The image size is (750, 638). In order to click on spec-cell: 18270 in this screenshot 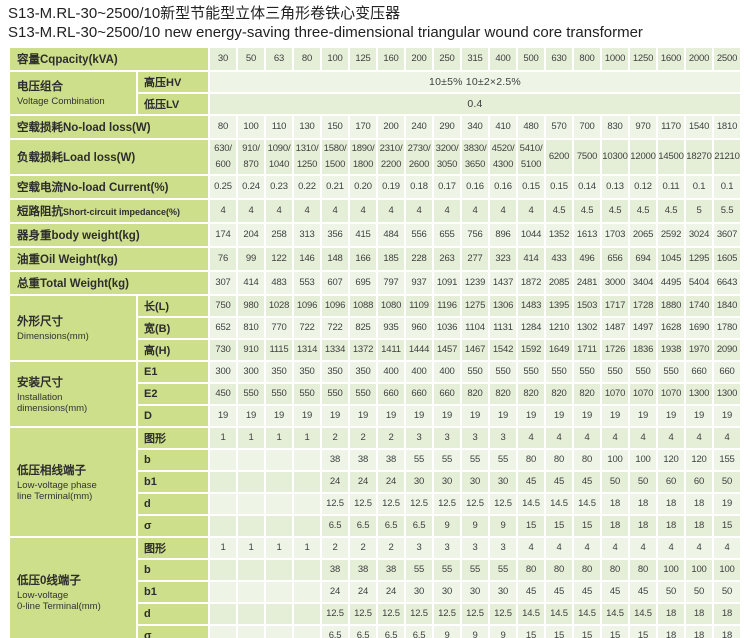, I will do `click(699, 156)`.